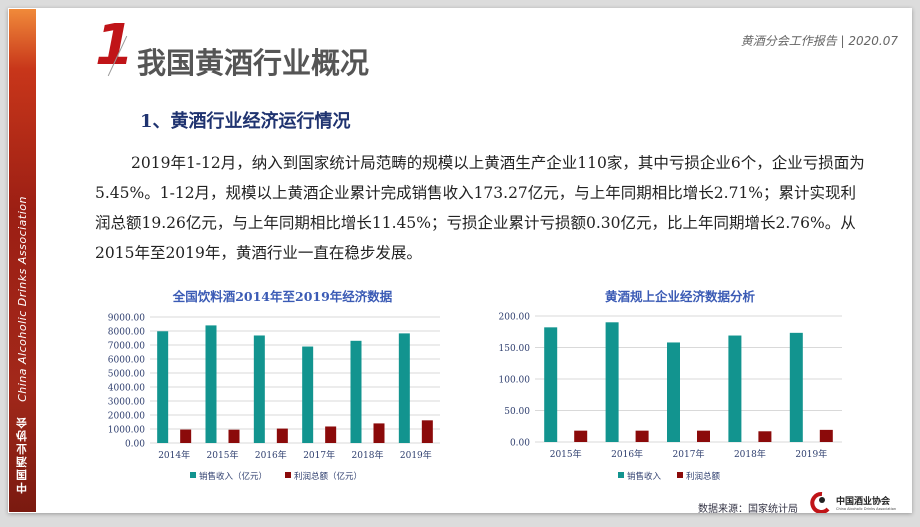 The height and width of the screenshot is (527, 920). What do you see at coordinates (126, 333) in the screenshot?
I see `y-tick-label: 8000.00` at bounding box center [126, 333].